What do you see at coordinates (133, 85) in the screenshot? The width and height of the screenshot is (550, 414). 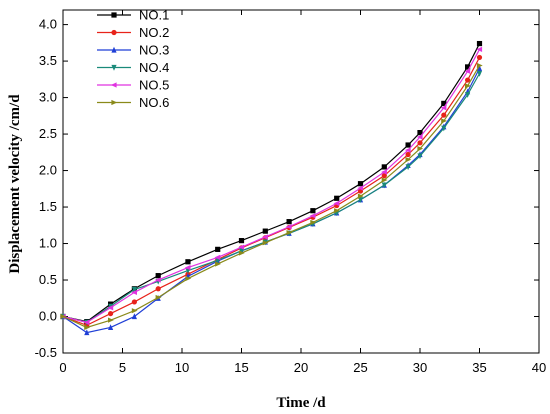 I see `legend-item-5: NO.5` at bounding box center [133, 85].